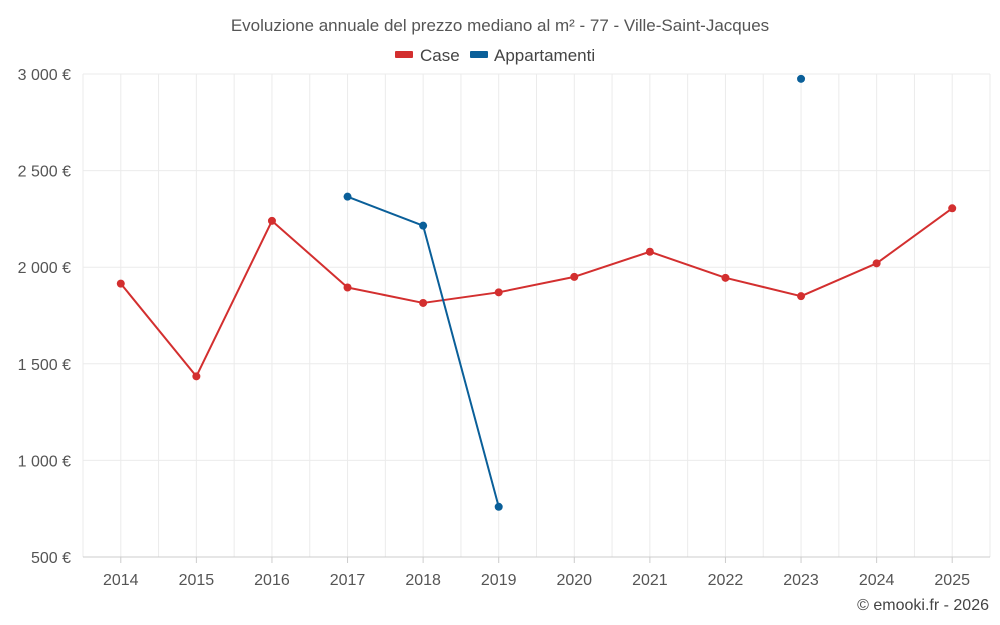 This screenshot has width=1000, height=625. I want to click on legend: Case Appartamenti, so click(495, 55).